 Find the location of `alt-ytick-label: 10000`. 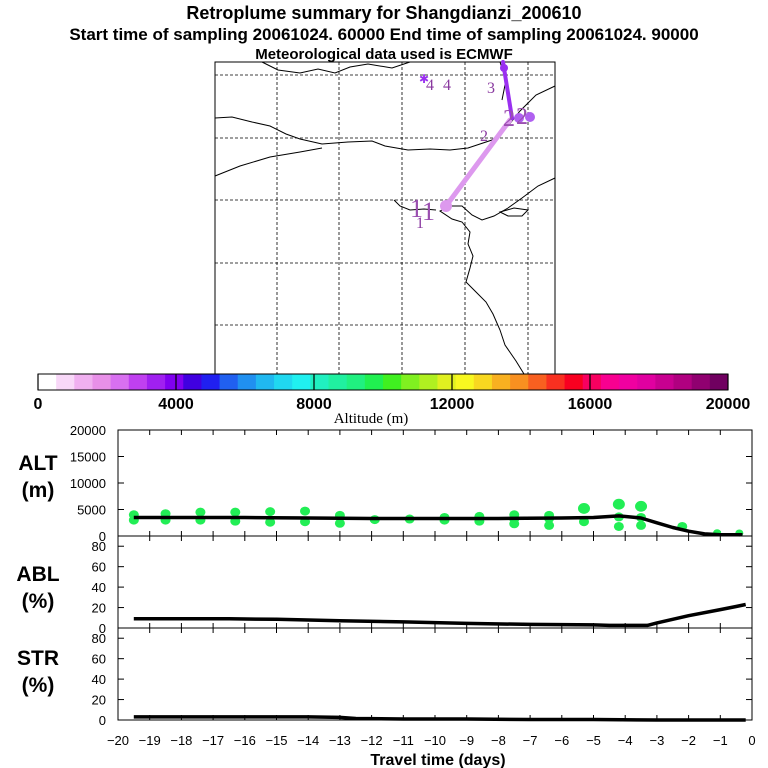

alt-ytick-label: 10000 is located at coordinates (88, 483).